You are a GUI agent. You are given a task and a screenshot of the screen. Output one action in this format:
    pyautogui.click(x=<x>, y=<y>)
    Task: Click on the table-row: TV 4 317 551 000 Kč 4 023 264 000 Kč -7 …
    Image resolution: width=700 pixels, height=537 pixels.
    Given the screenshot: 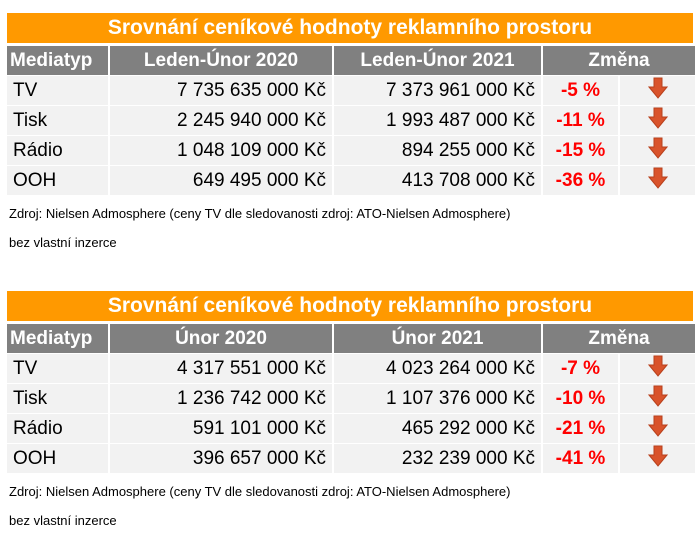 What is the action you would take?
    pyautogui.click(x=351, y=368)
    